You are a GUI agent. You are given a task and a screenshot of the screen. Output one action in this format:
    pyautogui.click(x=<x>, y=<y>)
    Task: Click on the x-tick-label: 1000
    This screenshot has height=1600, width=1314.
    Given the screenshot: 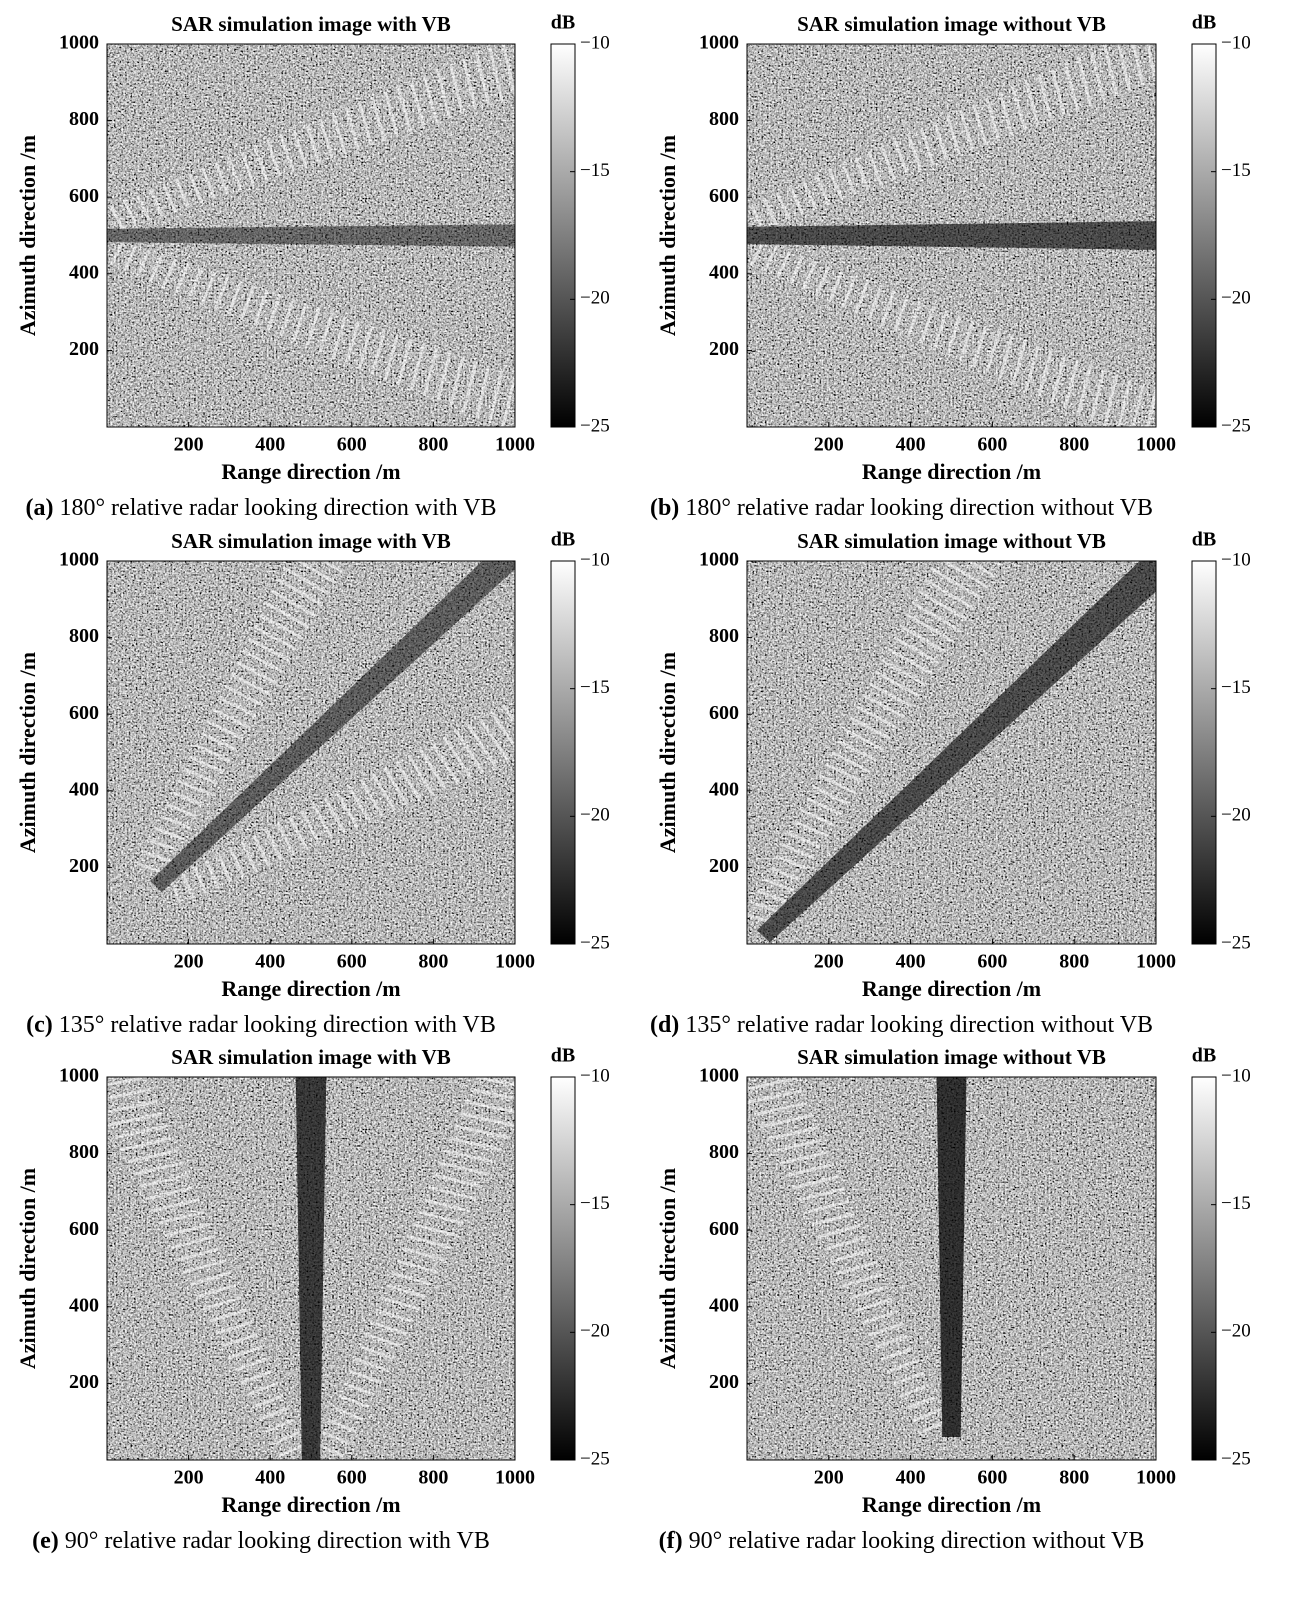 What is the action you would take?
    pyautogui.click(x=1156, y=1478)
    